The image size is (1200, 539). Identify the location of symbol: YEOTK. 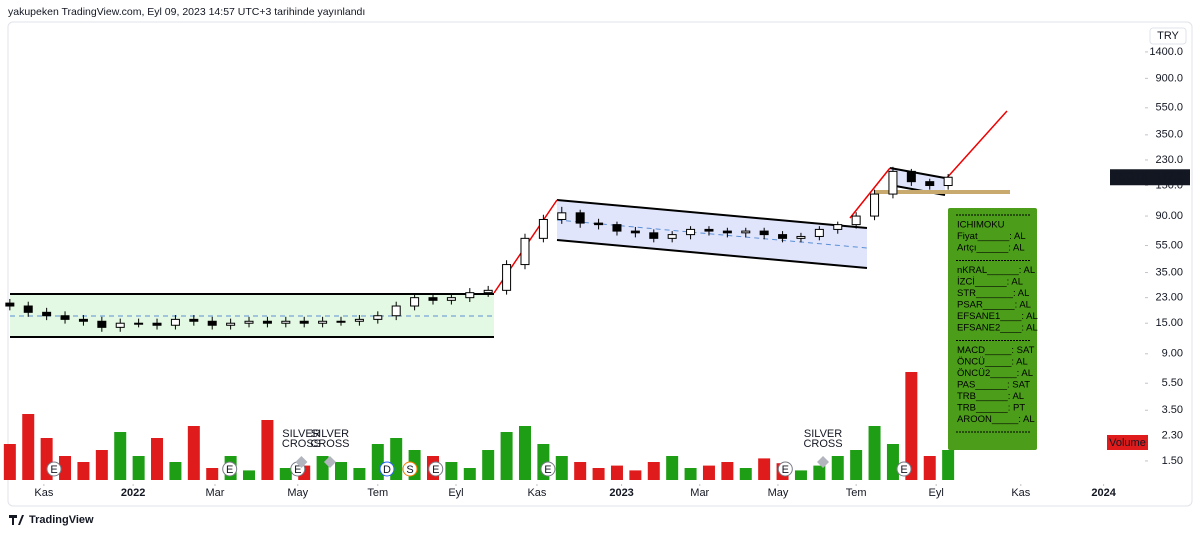
(1130, 177).